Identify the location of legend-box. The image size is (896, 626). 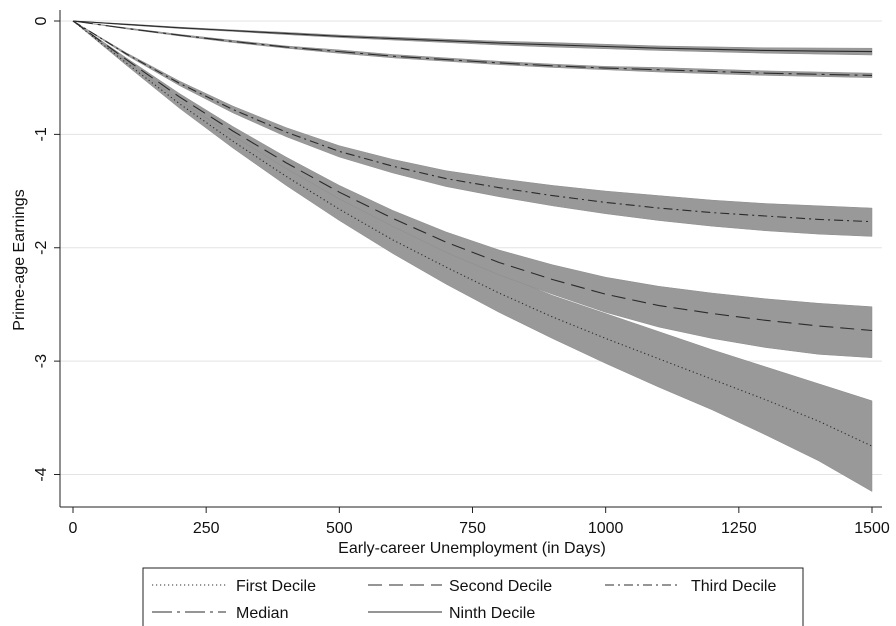
(473, 596).